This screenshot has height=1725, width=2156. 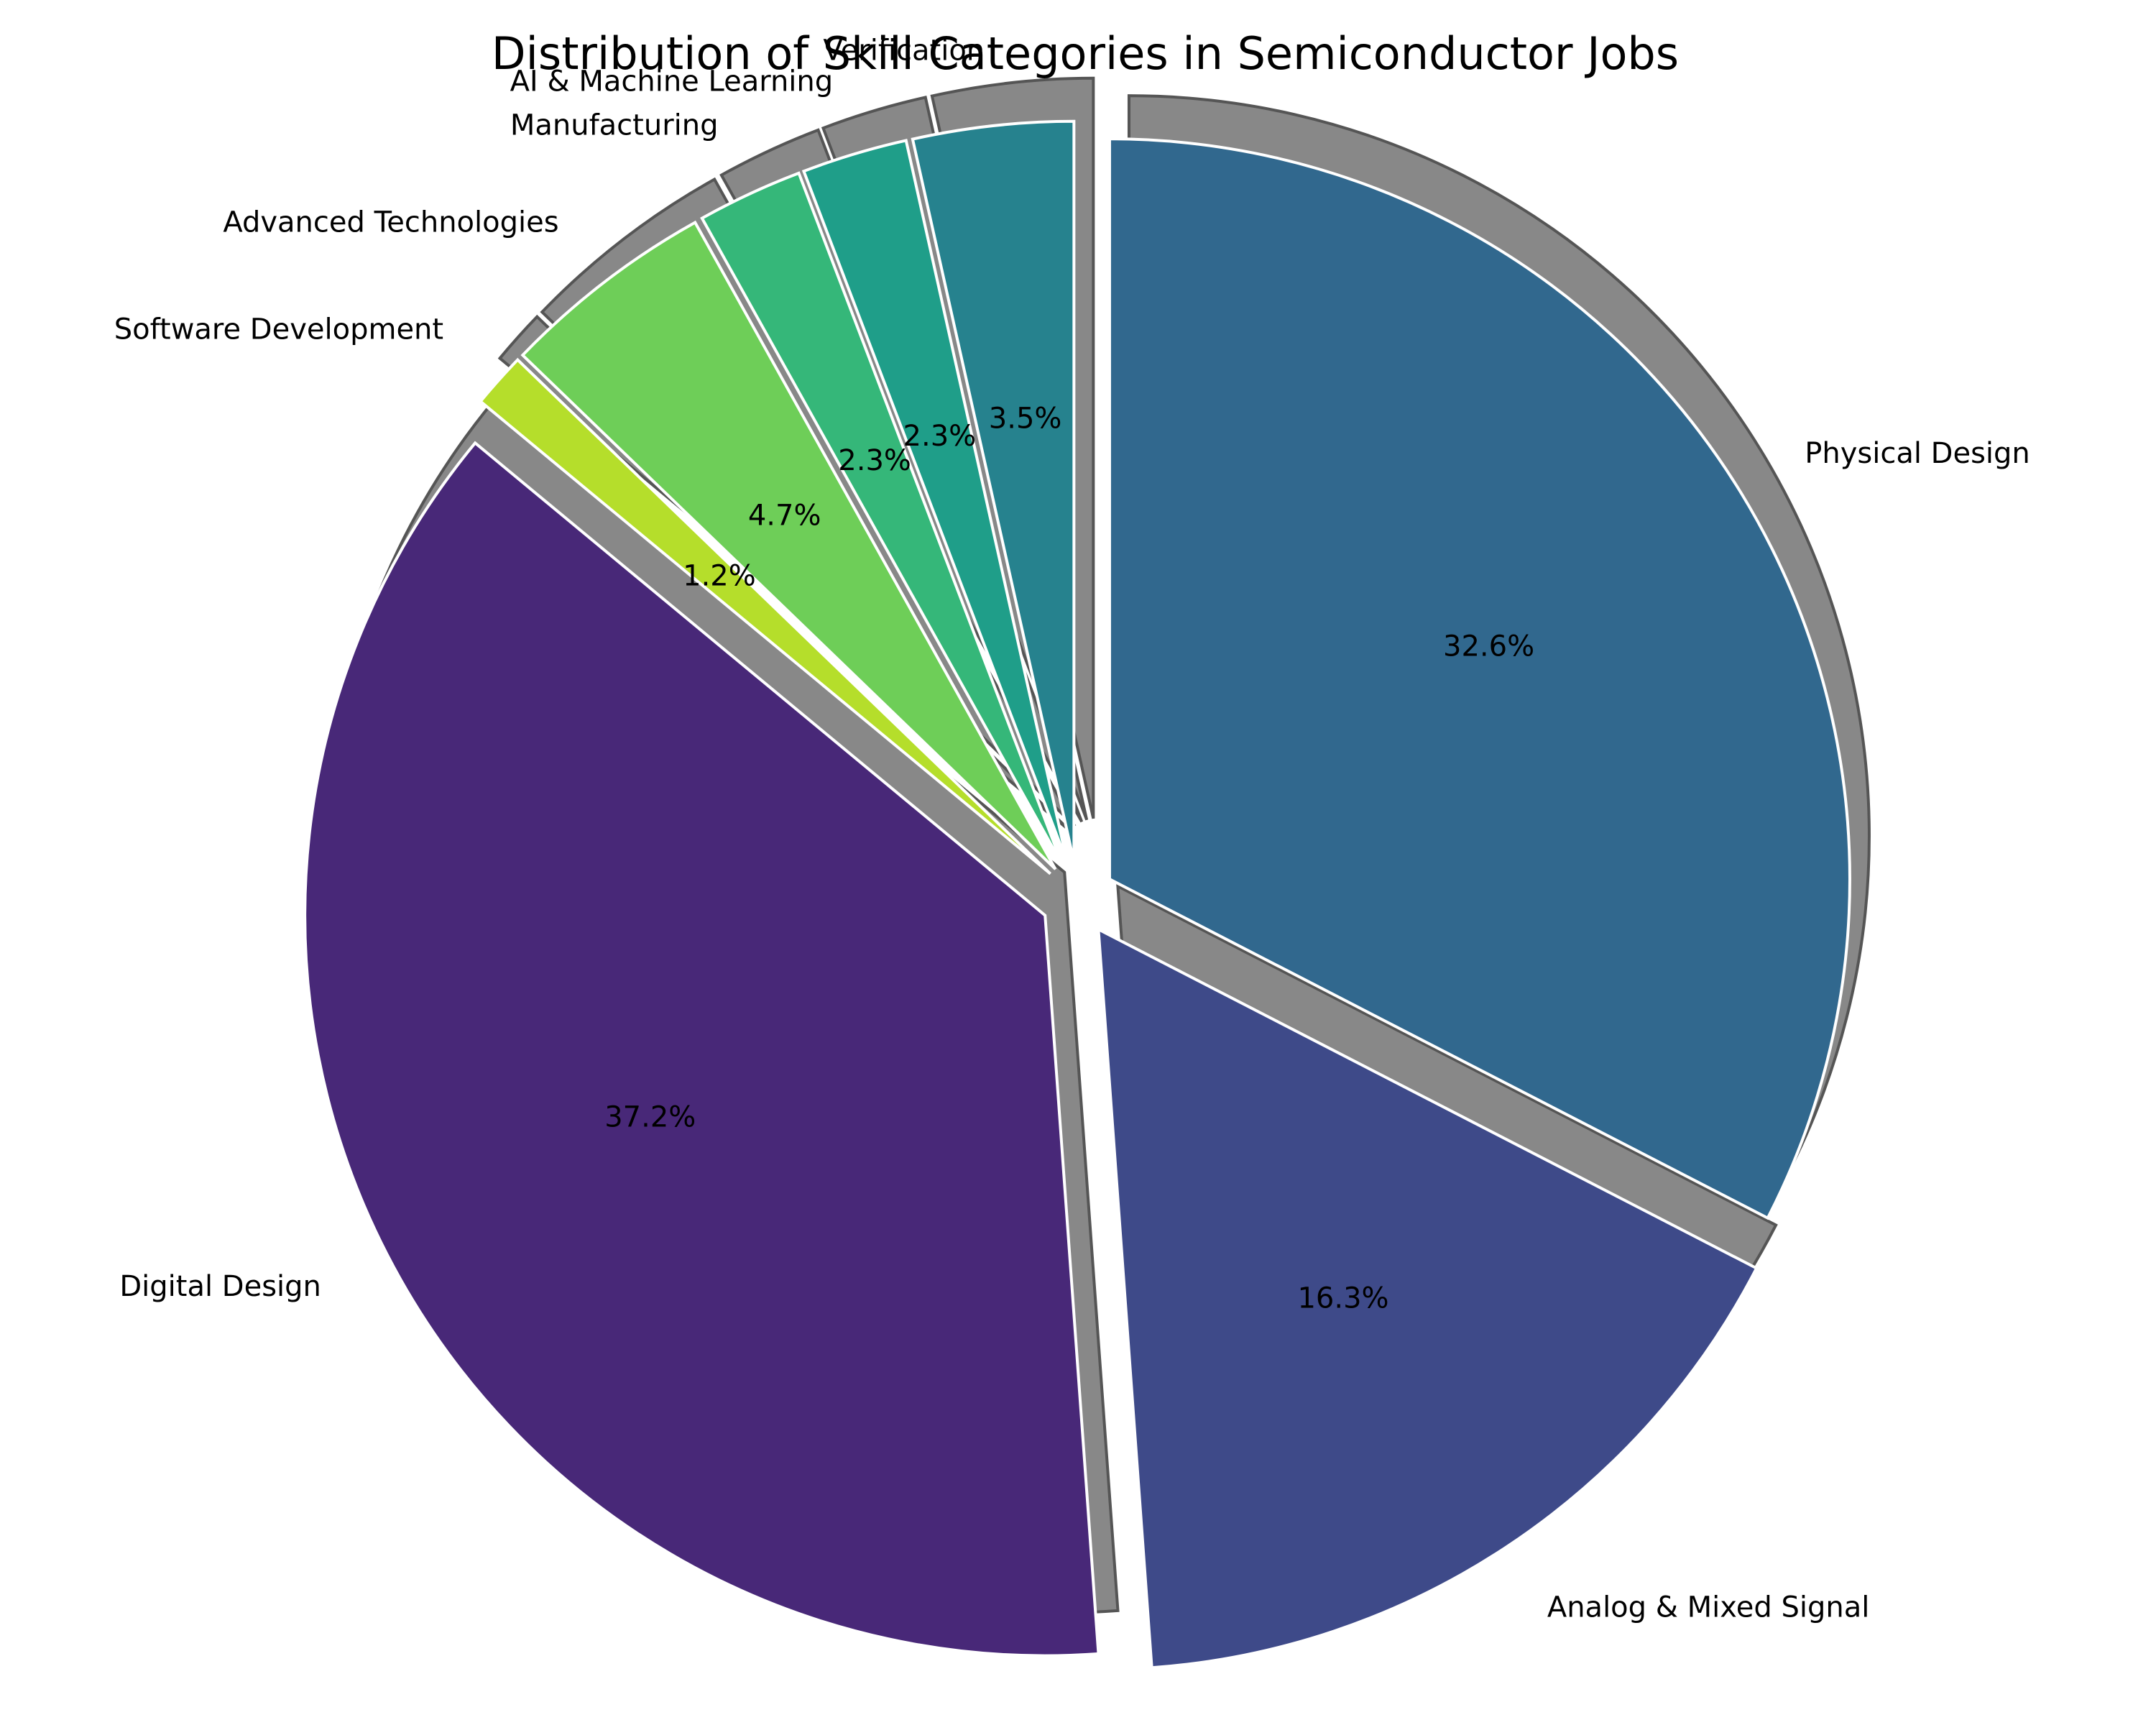 What do you see at coordinates (1488, 646) in the screenshot?
I see `slice-percent-physical-design: 32.6%` at bounding box center [1488, 646].